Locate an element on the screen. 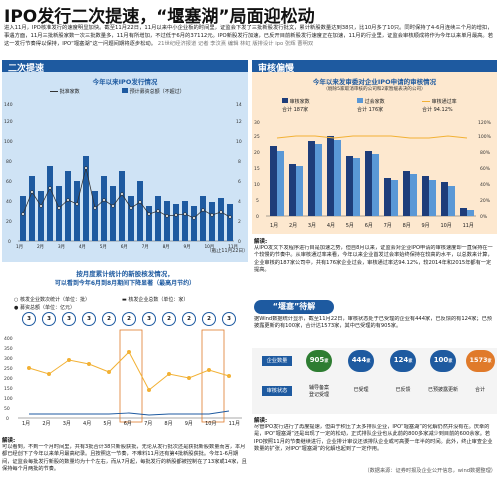 The height and width of the screenshot is (488, 499). svg-text: 350 is located at coordinates (8, 349).